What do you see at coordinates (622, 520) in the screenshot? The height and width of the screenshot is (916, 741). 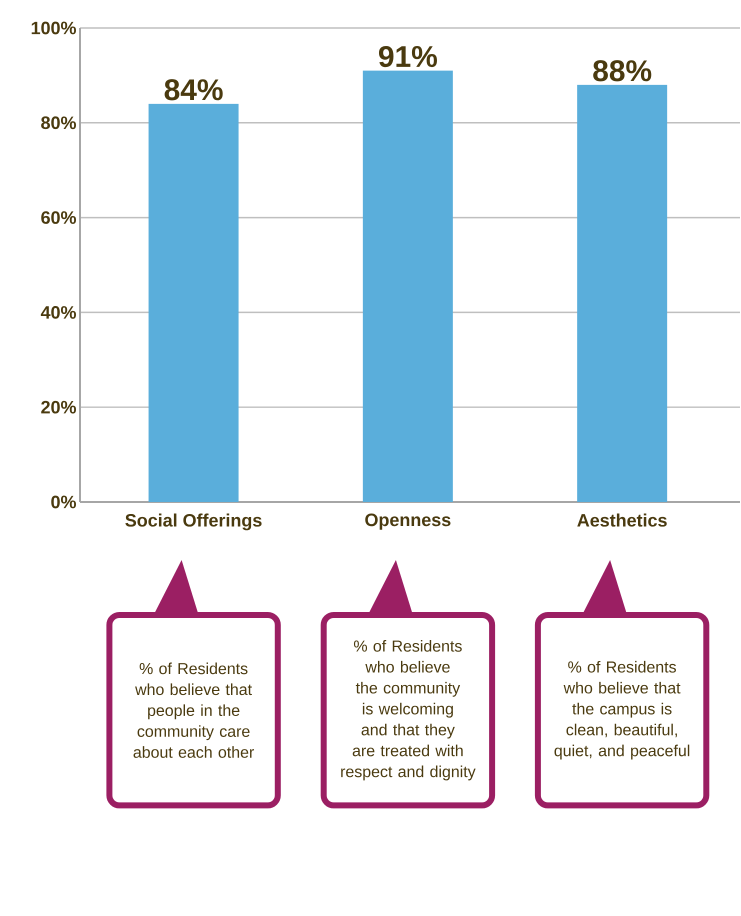 I see `x-tick-label: Aesthetics` at bounding box center [622, 520].